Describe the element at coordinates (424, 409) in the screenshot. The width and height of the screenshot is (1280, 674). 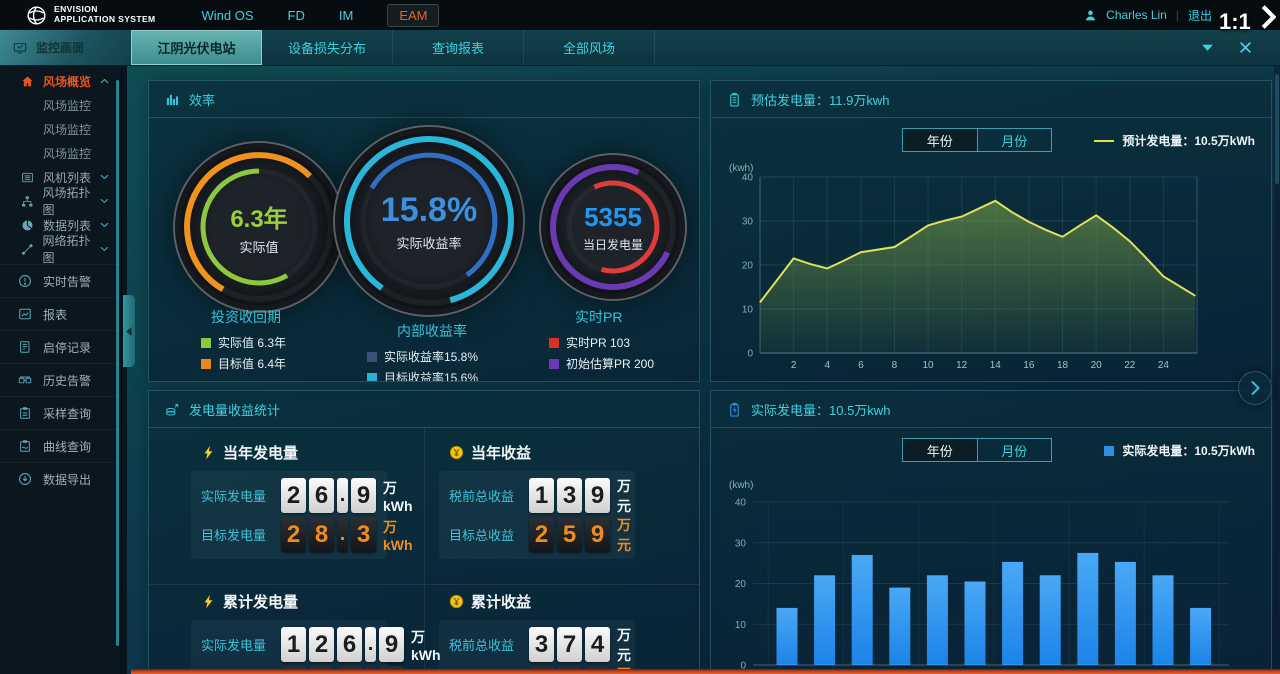
I see `stats-panel-header: 发电量收益统计` at that location.